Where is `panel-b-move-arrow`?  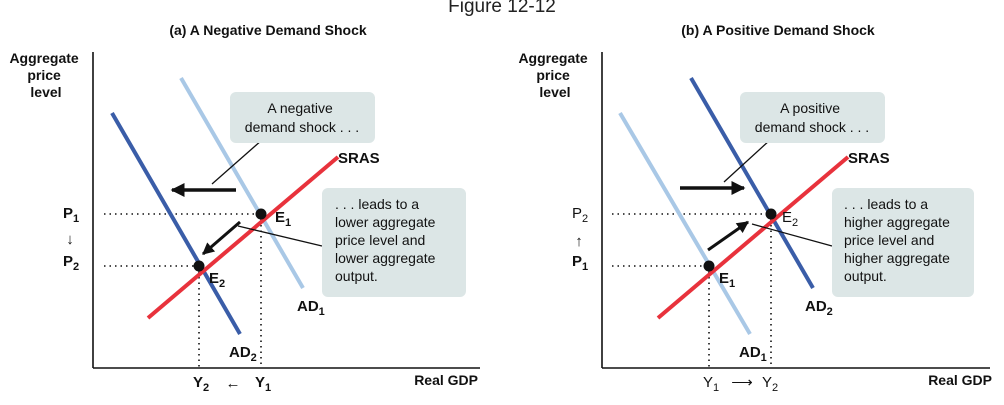
panel-b-move-arrow is located at coordinates (728, 236).